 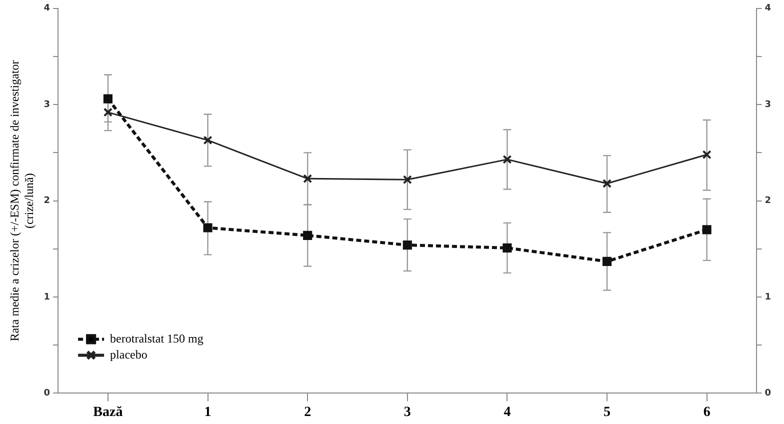 I want to click on legend-label: placebo, so click(x=129, y=354).